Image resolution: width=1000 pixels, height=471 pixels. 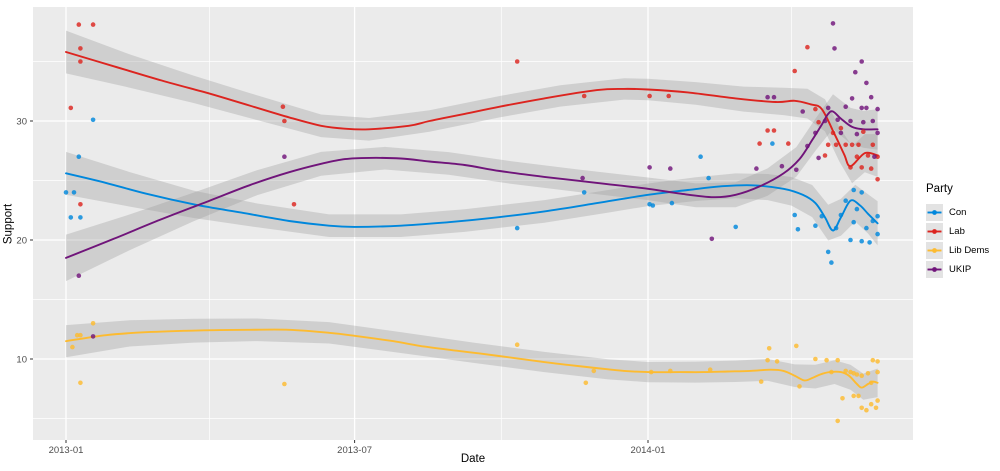 What do you see at coordinates (8, 224) in the screenshot?
I see `y-axis-title: Support` at bounding box center [8, 224].